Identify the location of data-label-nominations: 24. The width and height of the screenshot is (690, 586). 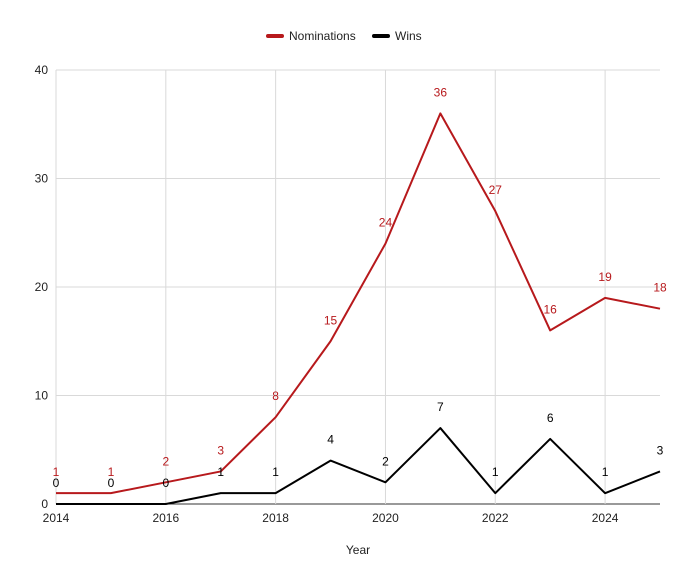
(386, 223).